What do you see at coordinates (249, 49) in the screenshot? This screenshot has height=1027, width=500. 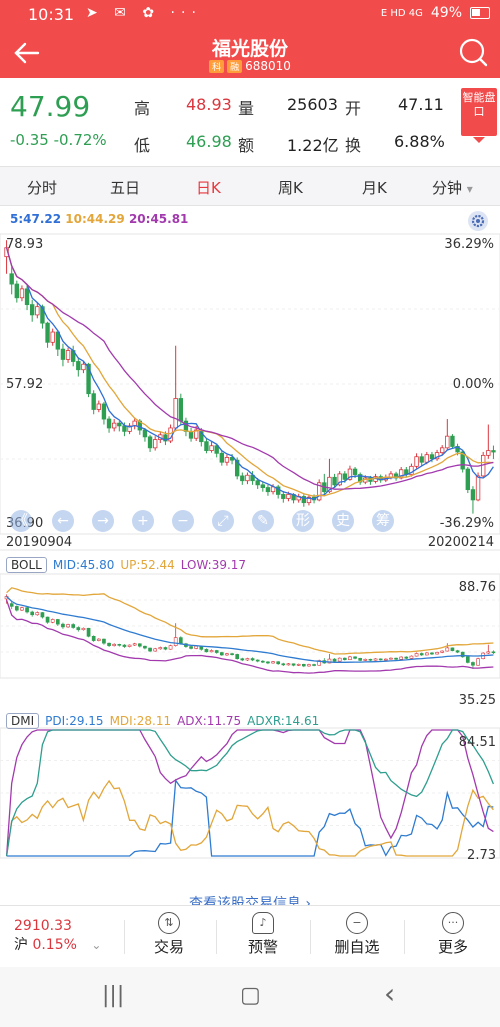 I see `stock-name: 福光股份` at bounding box center [249, 49].